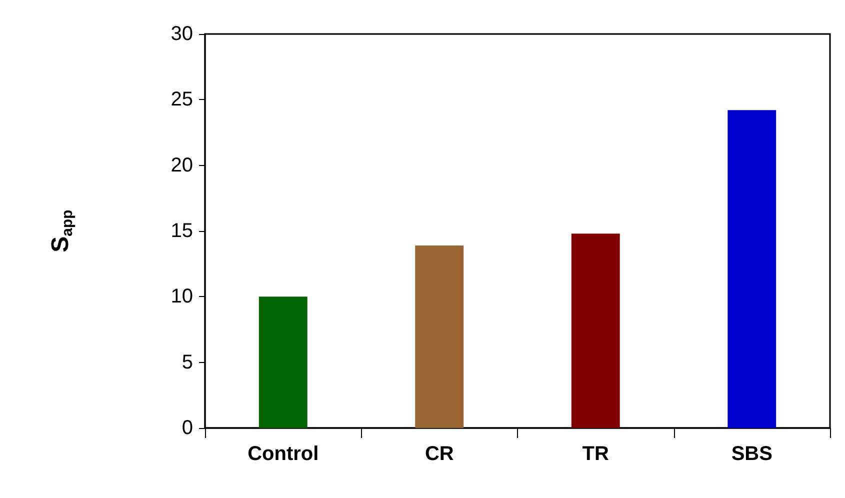  Describe the element at coordinates (596, 454) in the screenshot. I see `x-tick-label: TR` at that location.